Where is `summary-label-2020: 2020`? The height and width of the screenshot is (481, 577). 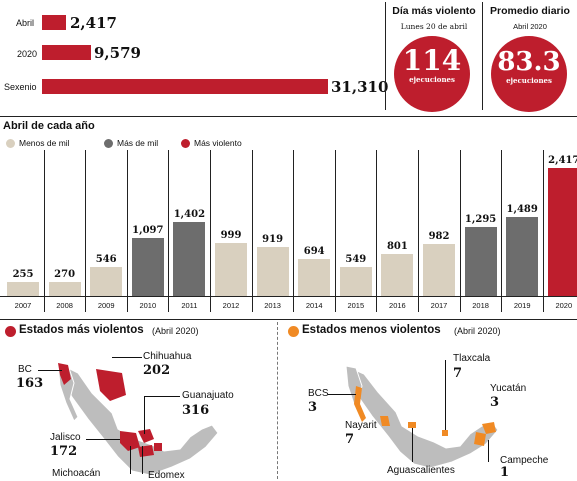 summary-label-2020: 2020 is located at coordinates (27, 54).